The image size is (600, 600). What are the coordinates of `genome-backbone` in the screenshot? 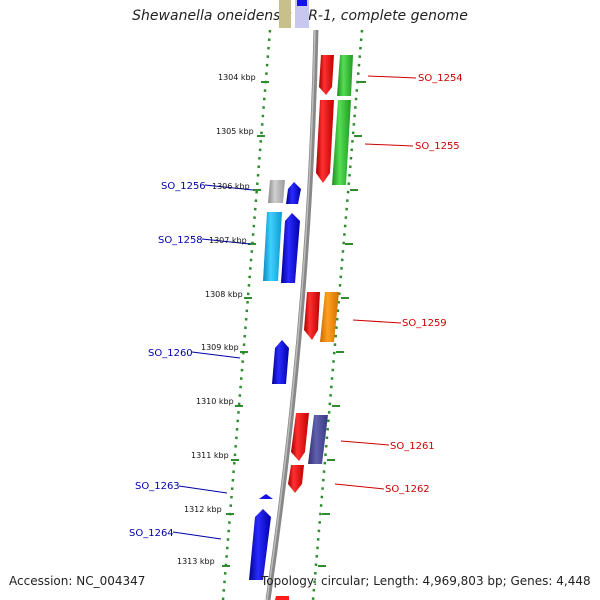 It's located at (292, 314).